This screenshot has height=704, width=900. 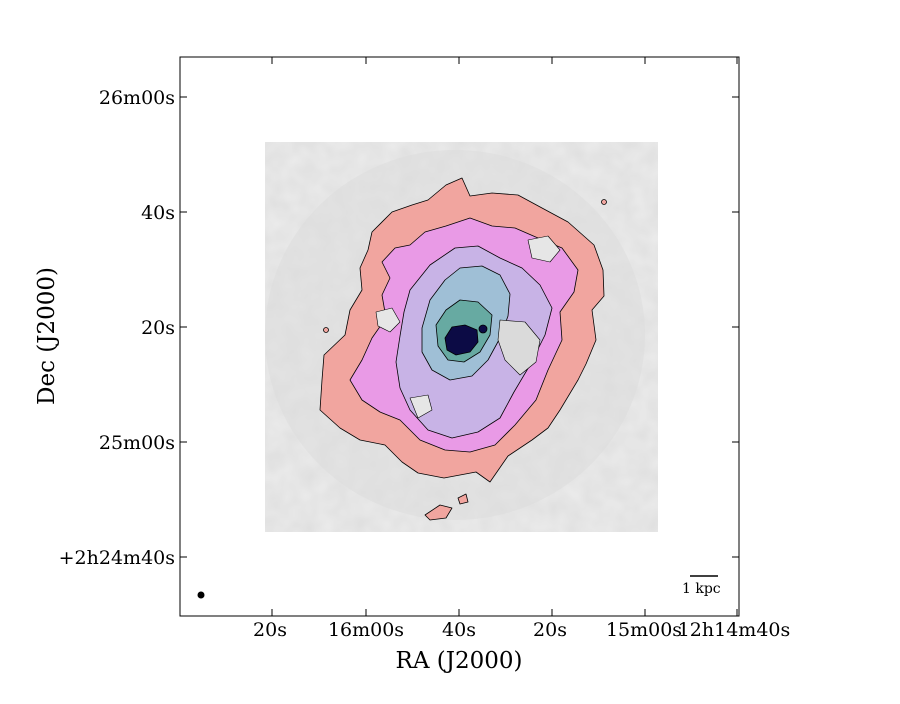 What do you see at coordinates (158, 213) in the screenshot?
I see `y-tick-label: 40s` at bounding box center [158, 213].